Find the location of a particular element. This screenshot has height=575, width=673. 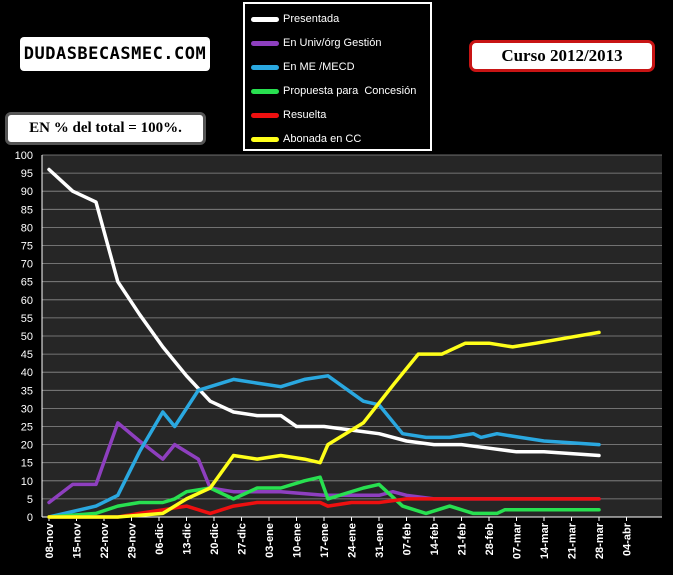

x-tick-label: 14-feb is located at coordinates (435, 539).